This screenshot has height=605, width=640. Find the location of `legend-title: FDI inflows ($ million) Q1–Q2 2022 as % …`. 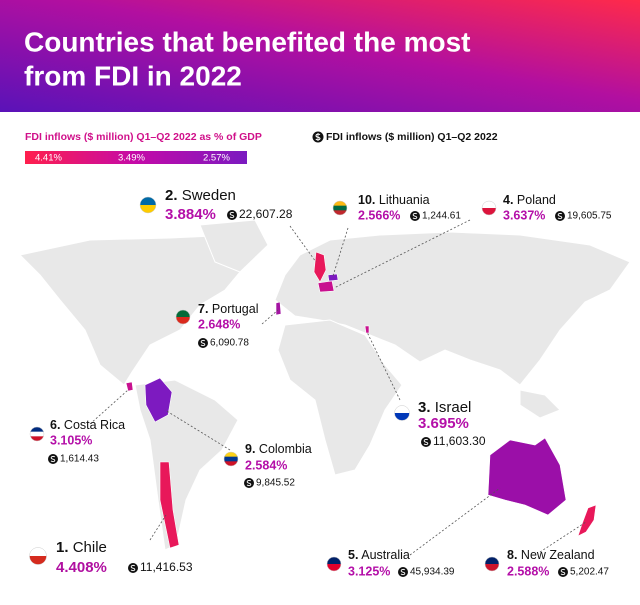

legend-title: FDI inflows ($ million) Q1–Q2 2022 as % … is located at coordinates (143, 137).